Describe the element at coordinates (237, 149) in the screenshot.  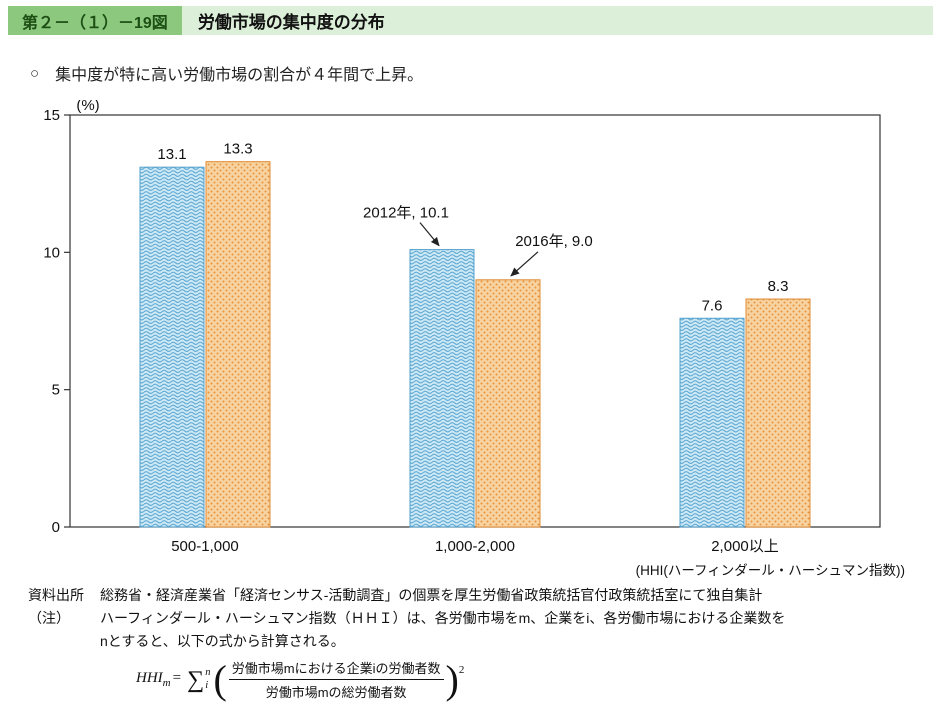
I see `bar-value-label: 13.3` at that location.